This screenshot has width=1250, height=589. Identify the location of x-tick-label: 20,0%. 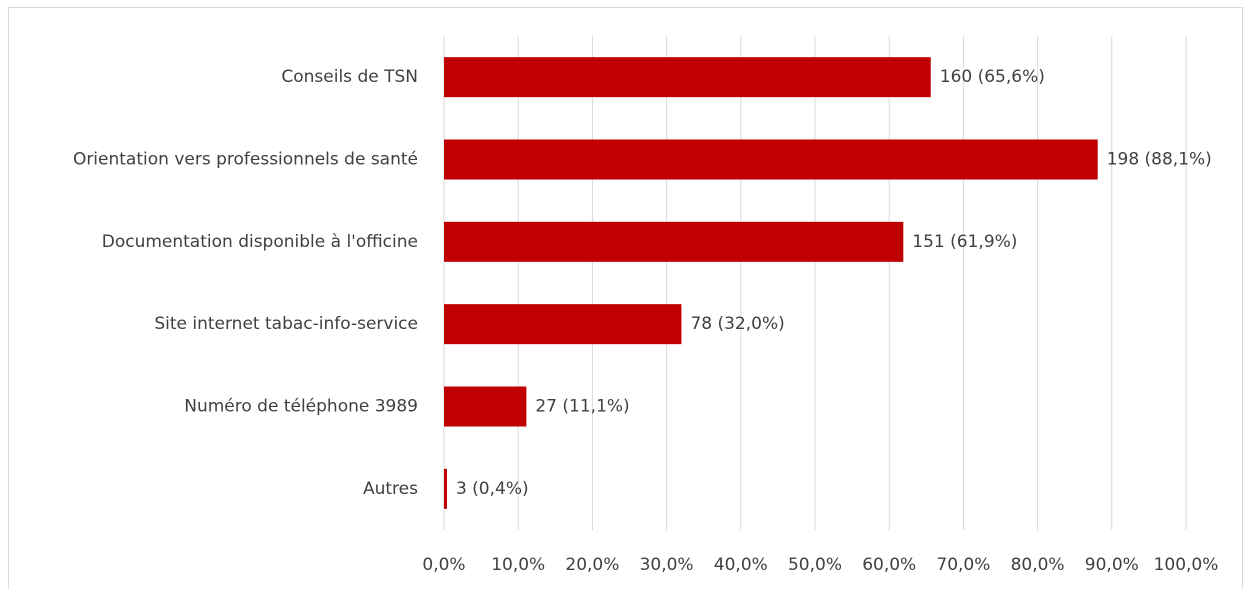
(592, 565).